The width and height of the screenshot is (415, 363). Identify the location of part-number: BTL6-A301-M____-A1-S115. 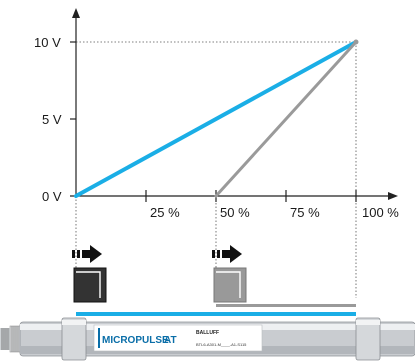
(221, 344).